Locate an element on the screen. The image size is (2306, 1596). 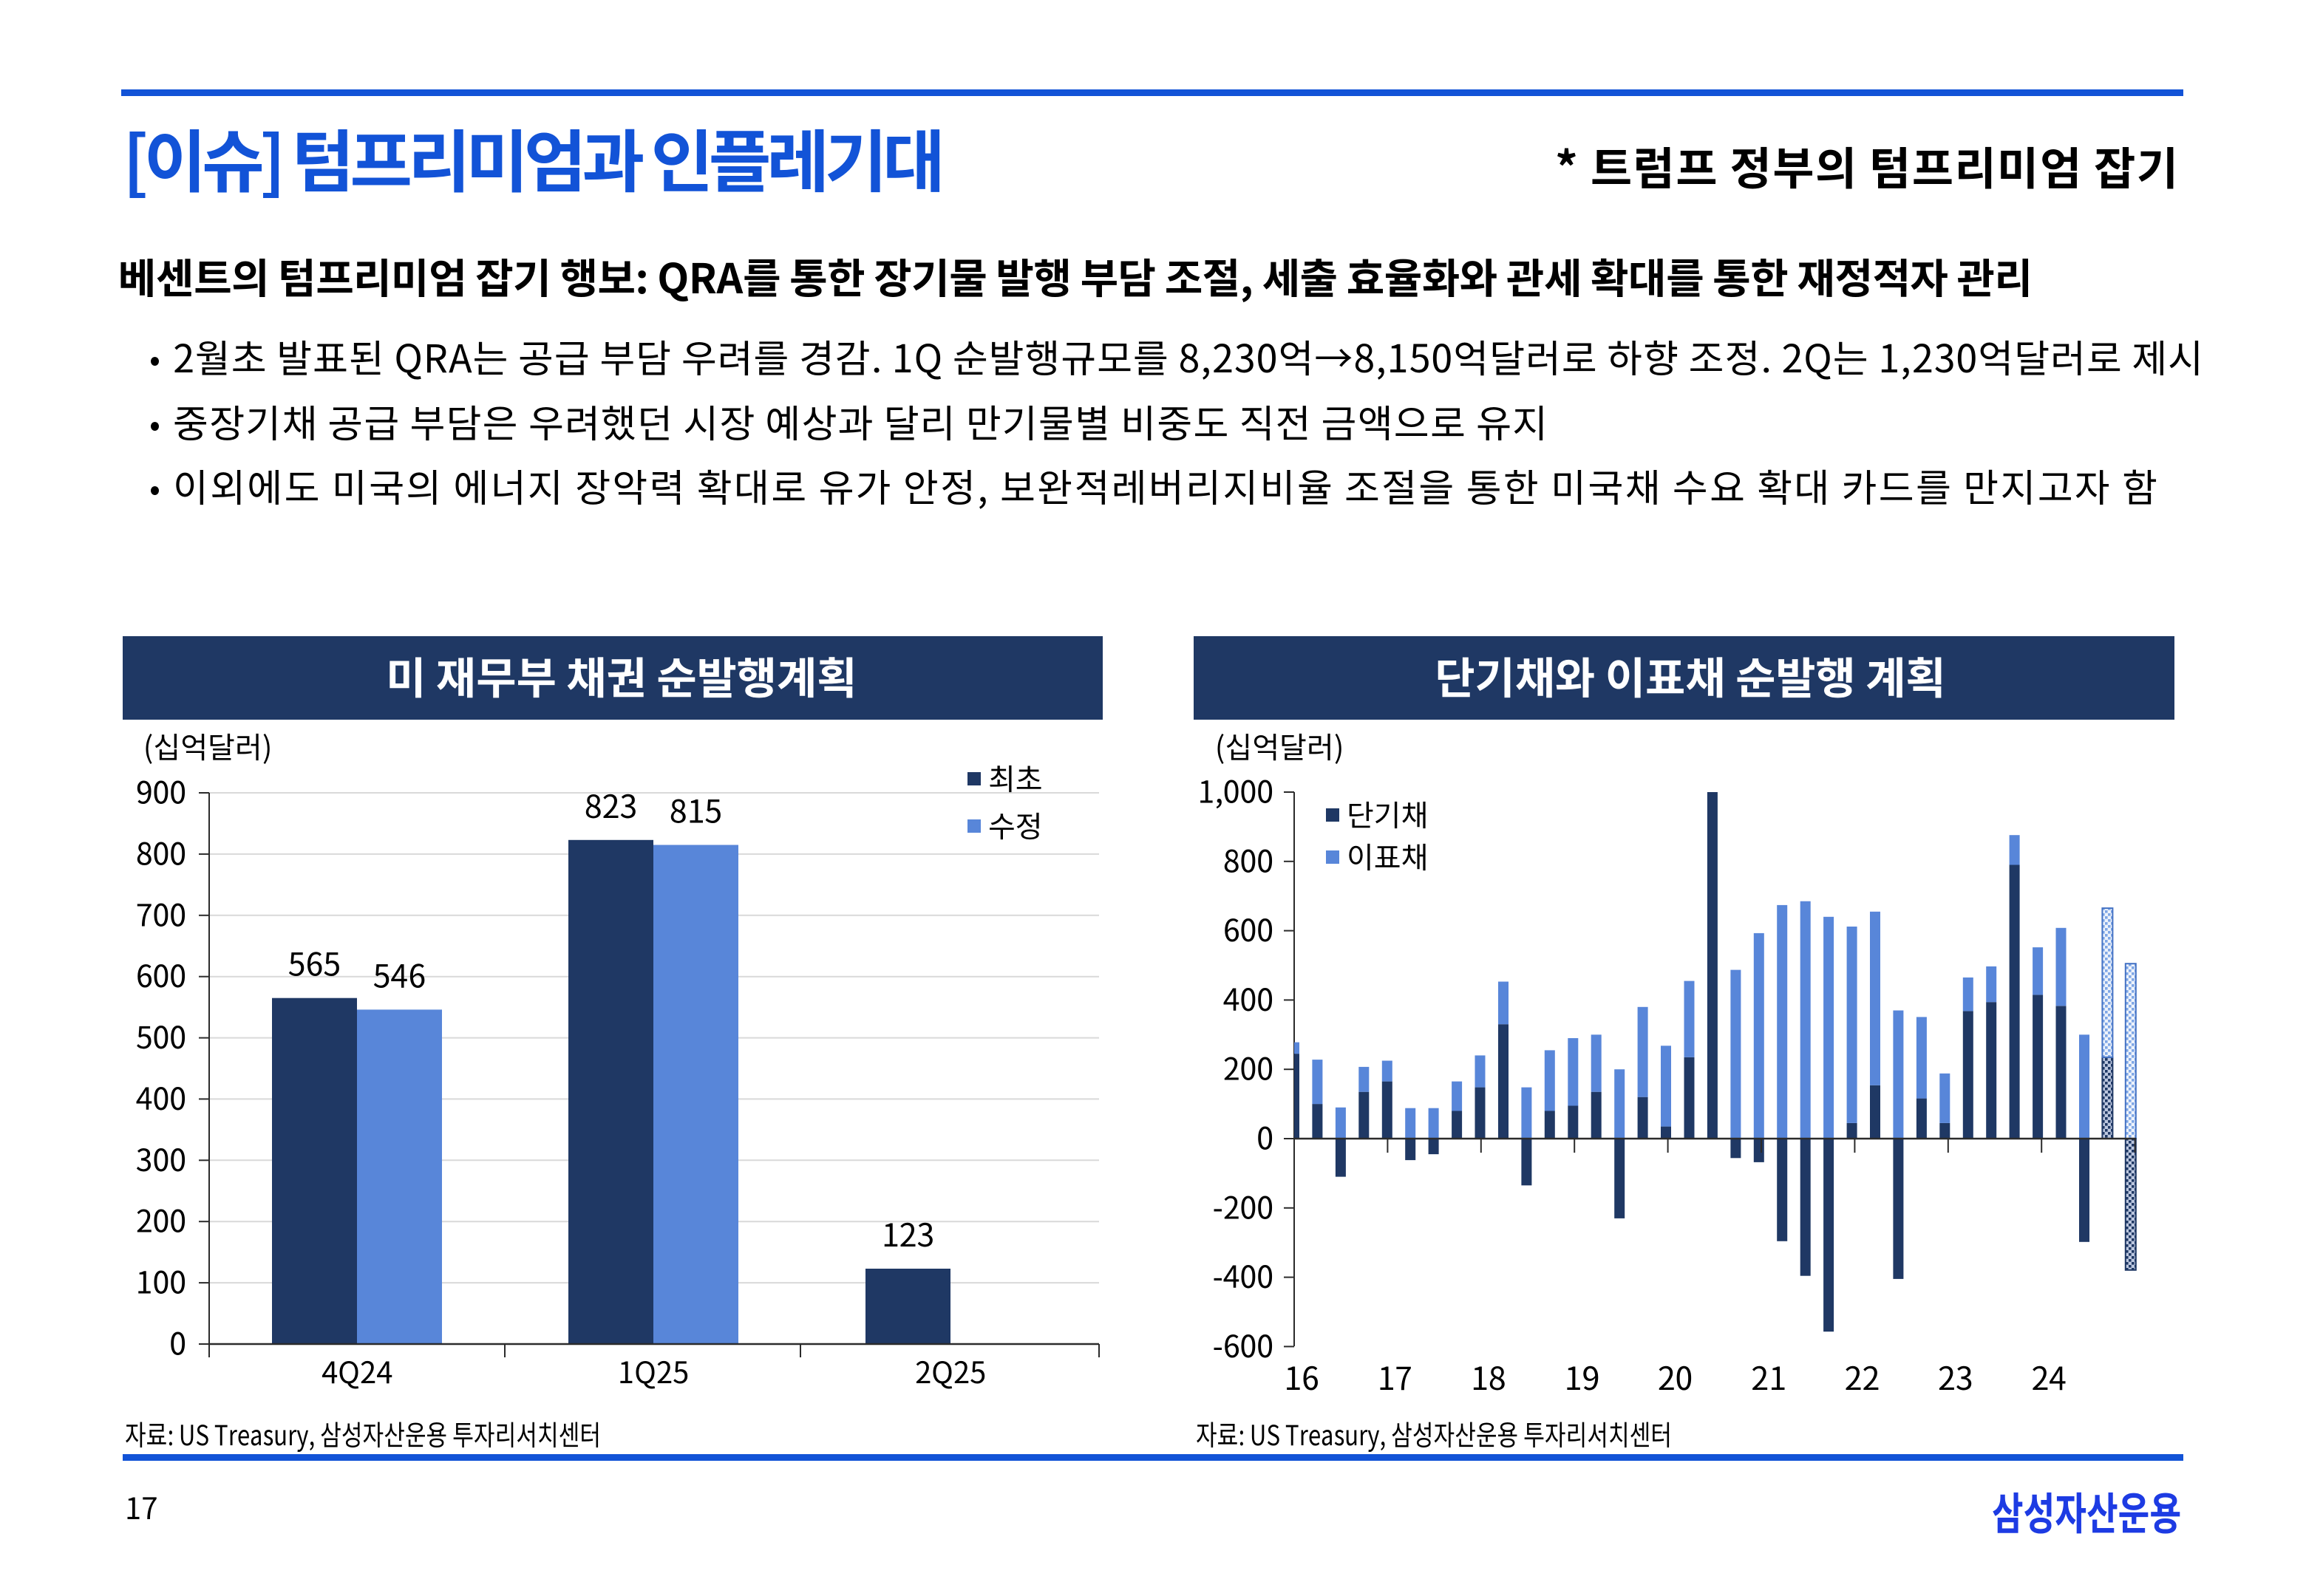
svg-text: 100 is located at coordinates (161, 1280).